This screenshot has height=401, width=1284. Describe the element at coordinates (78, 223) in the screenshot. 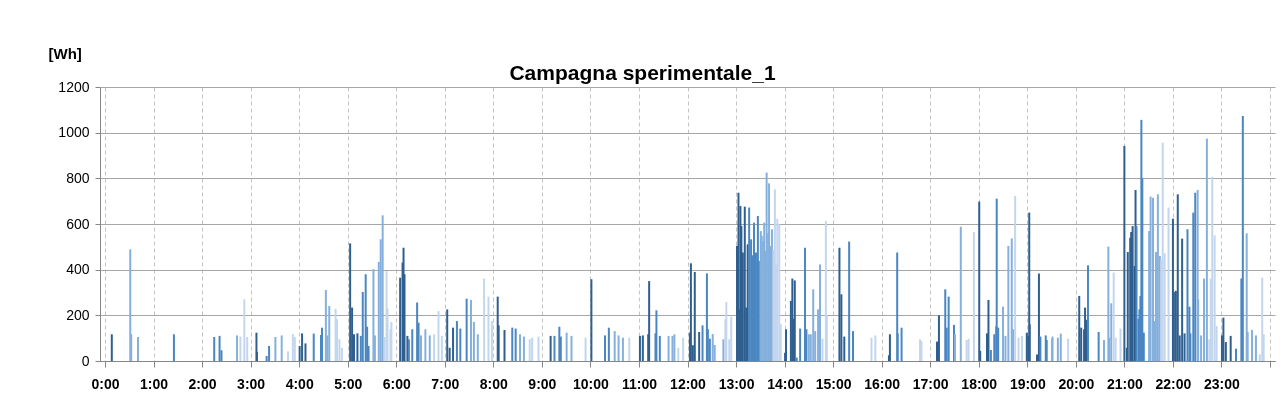

I see `y-tick-label: 600` at that location.